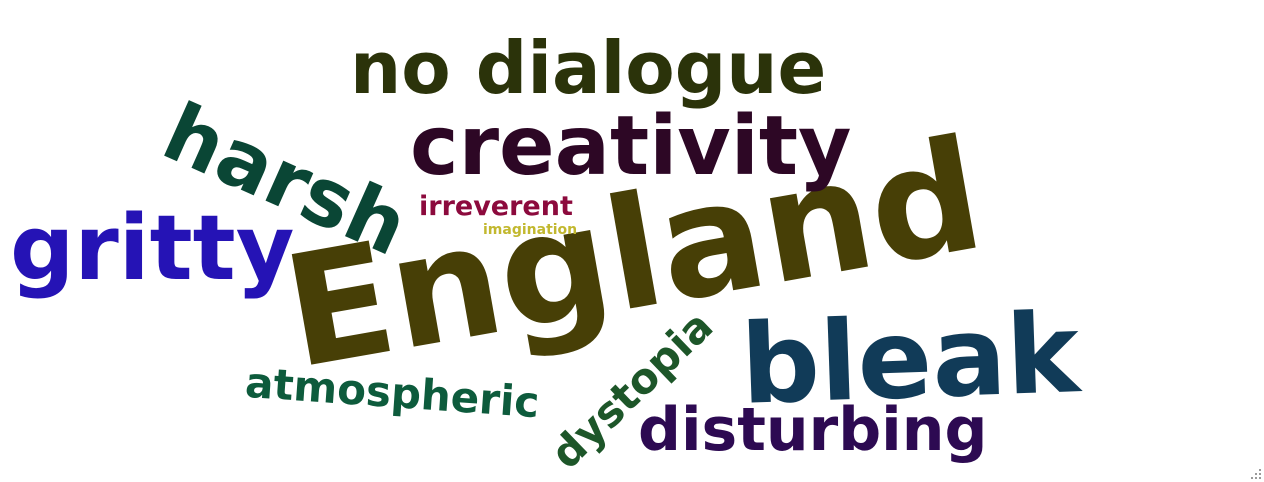 Image resolution: width=1264 pixels, height=482 pixels. I want to click on word-gritty: gritty, so click(152, 248).